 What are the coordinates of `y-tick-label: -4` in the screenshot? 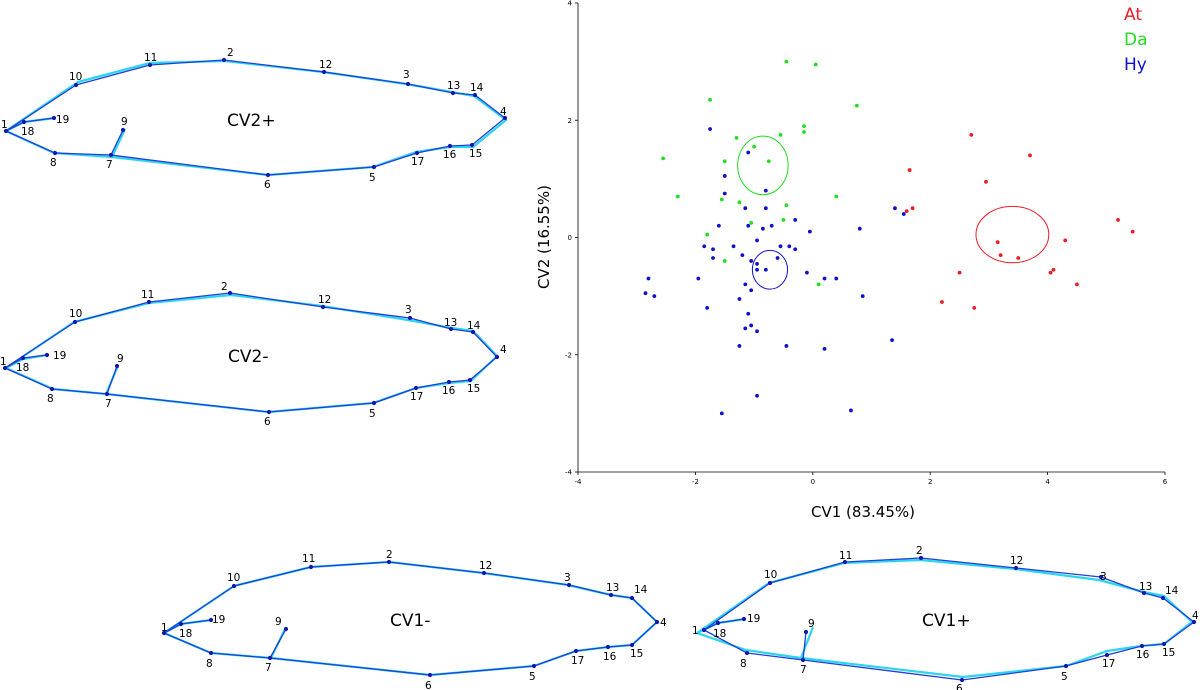 It's located at (569, 473).